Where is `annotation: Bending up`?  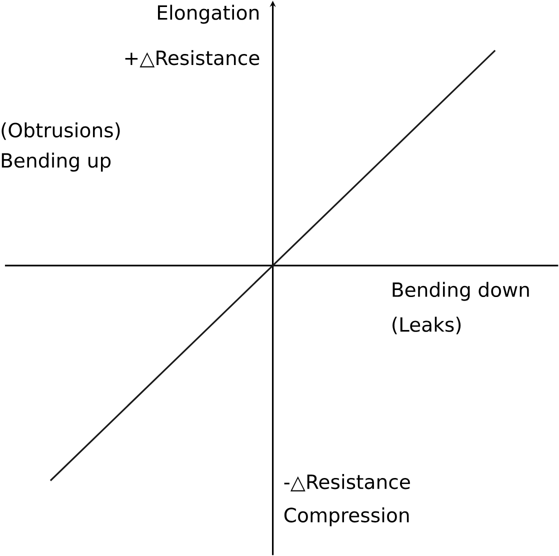 annotation: Bending up is located at coordinates (56, 162).